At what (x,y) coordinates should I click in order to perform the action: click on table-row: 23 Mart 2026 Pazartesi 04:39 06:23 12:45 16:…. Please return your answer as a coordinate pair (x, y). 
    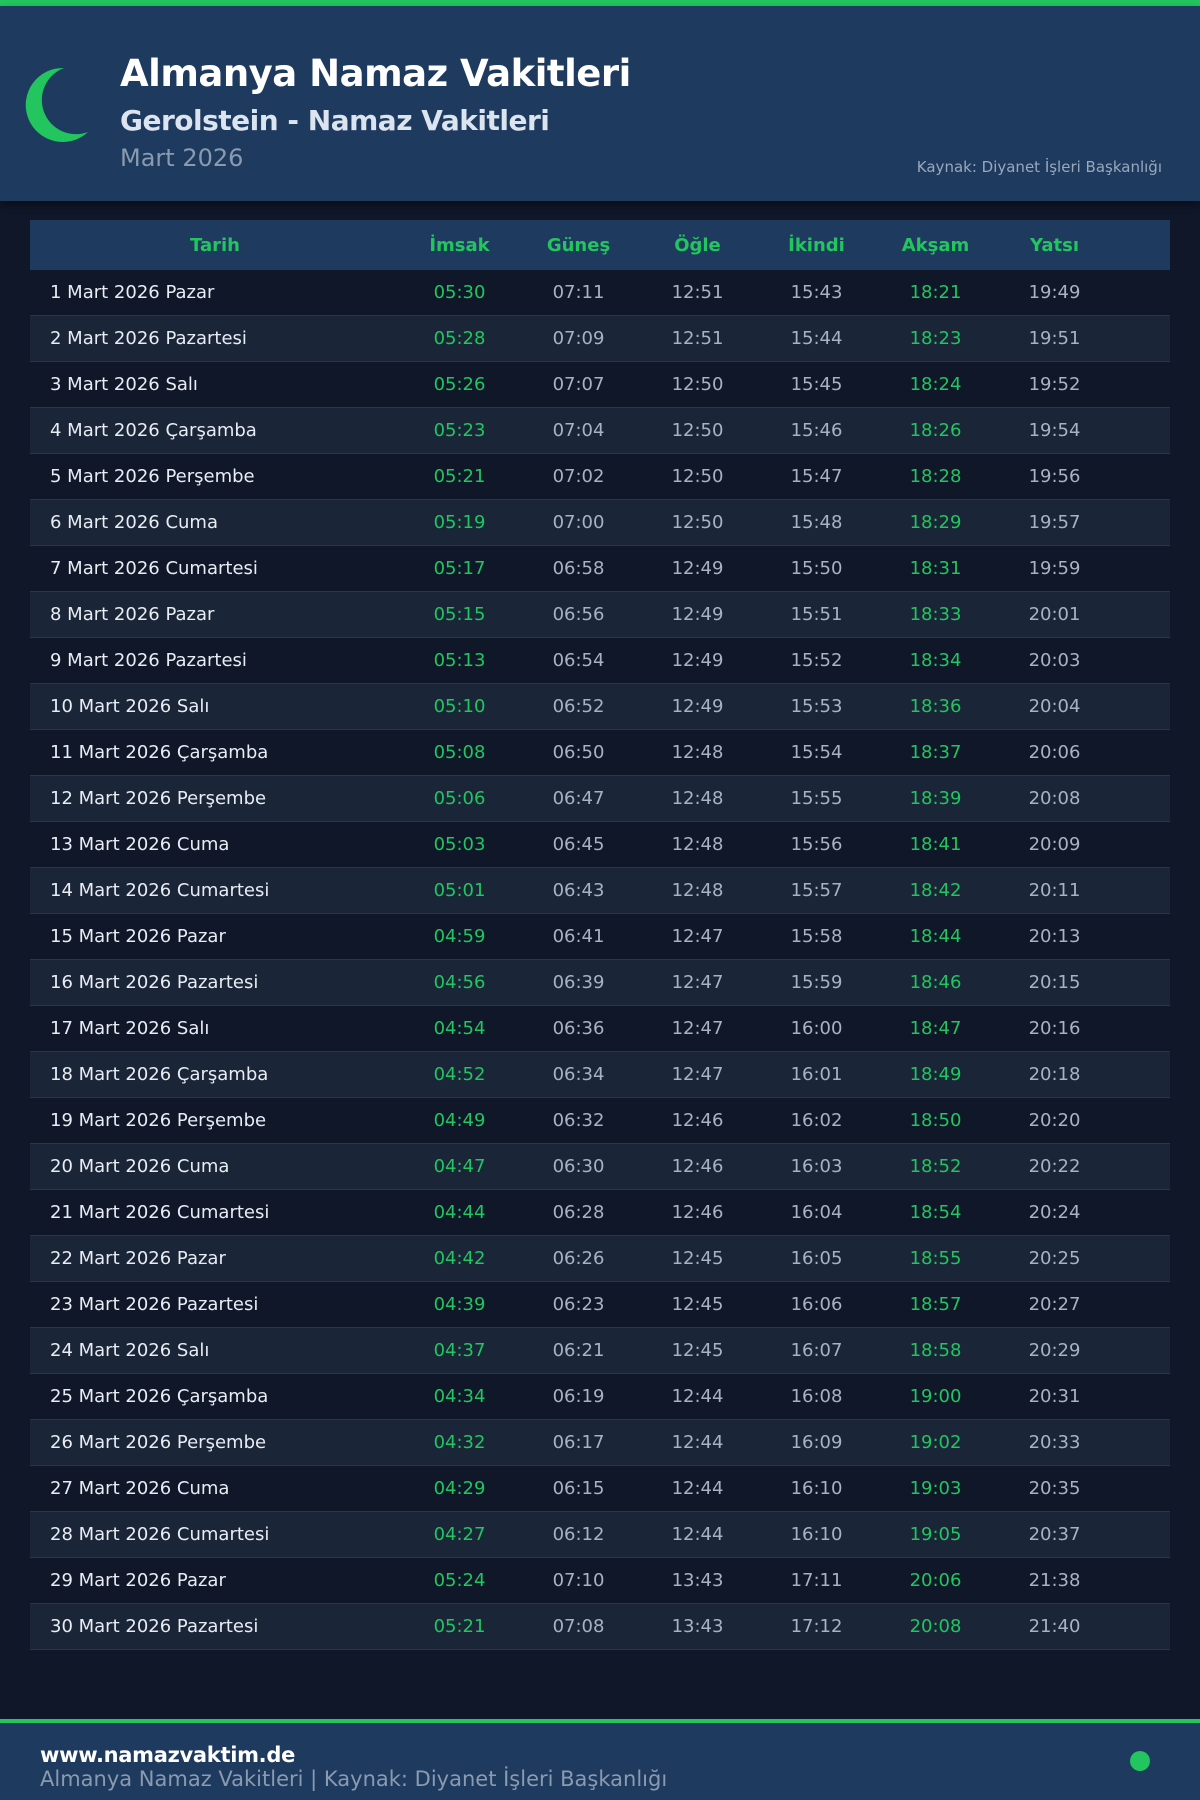
    Looking at the image, I should click on (600, 1305).